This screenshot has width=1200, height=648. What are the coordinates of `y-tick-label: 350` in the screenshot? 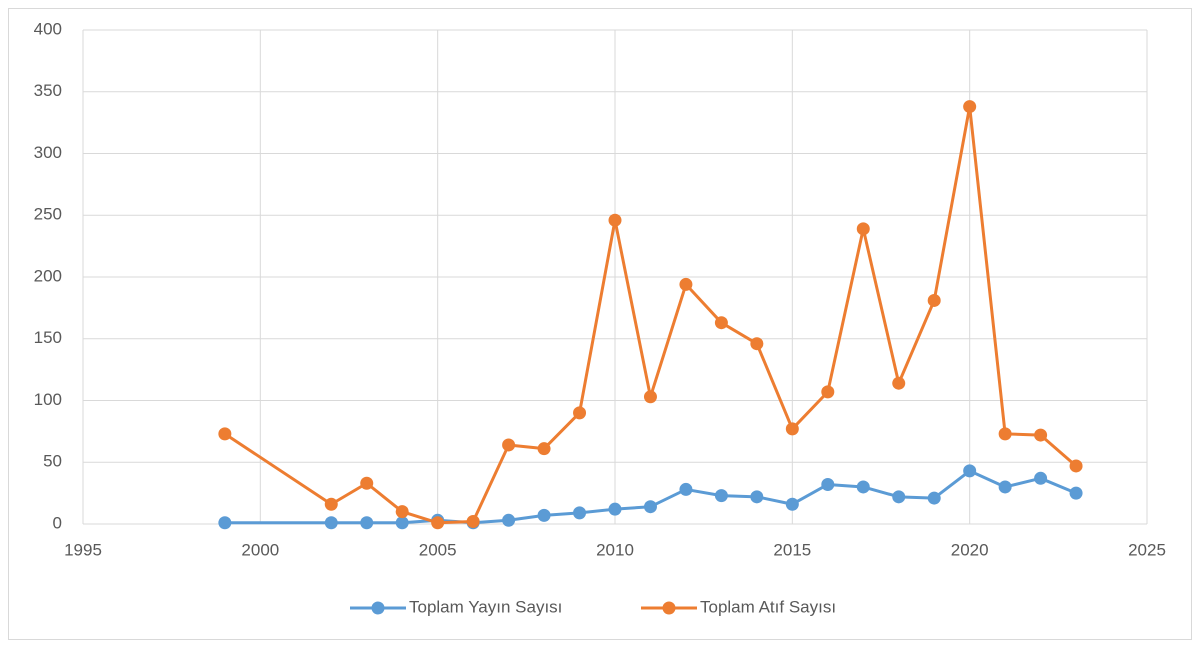 It's located at (48, 90).